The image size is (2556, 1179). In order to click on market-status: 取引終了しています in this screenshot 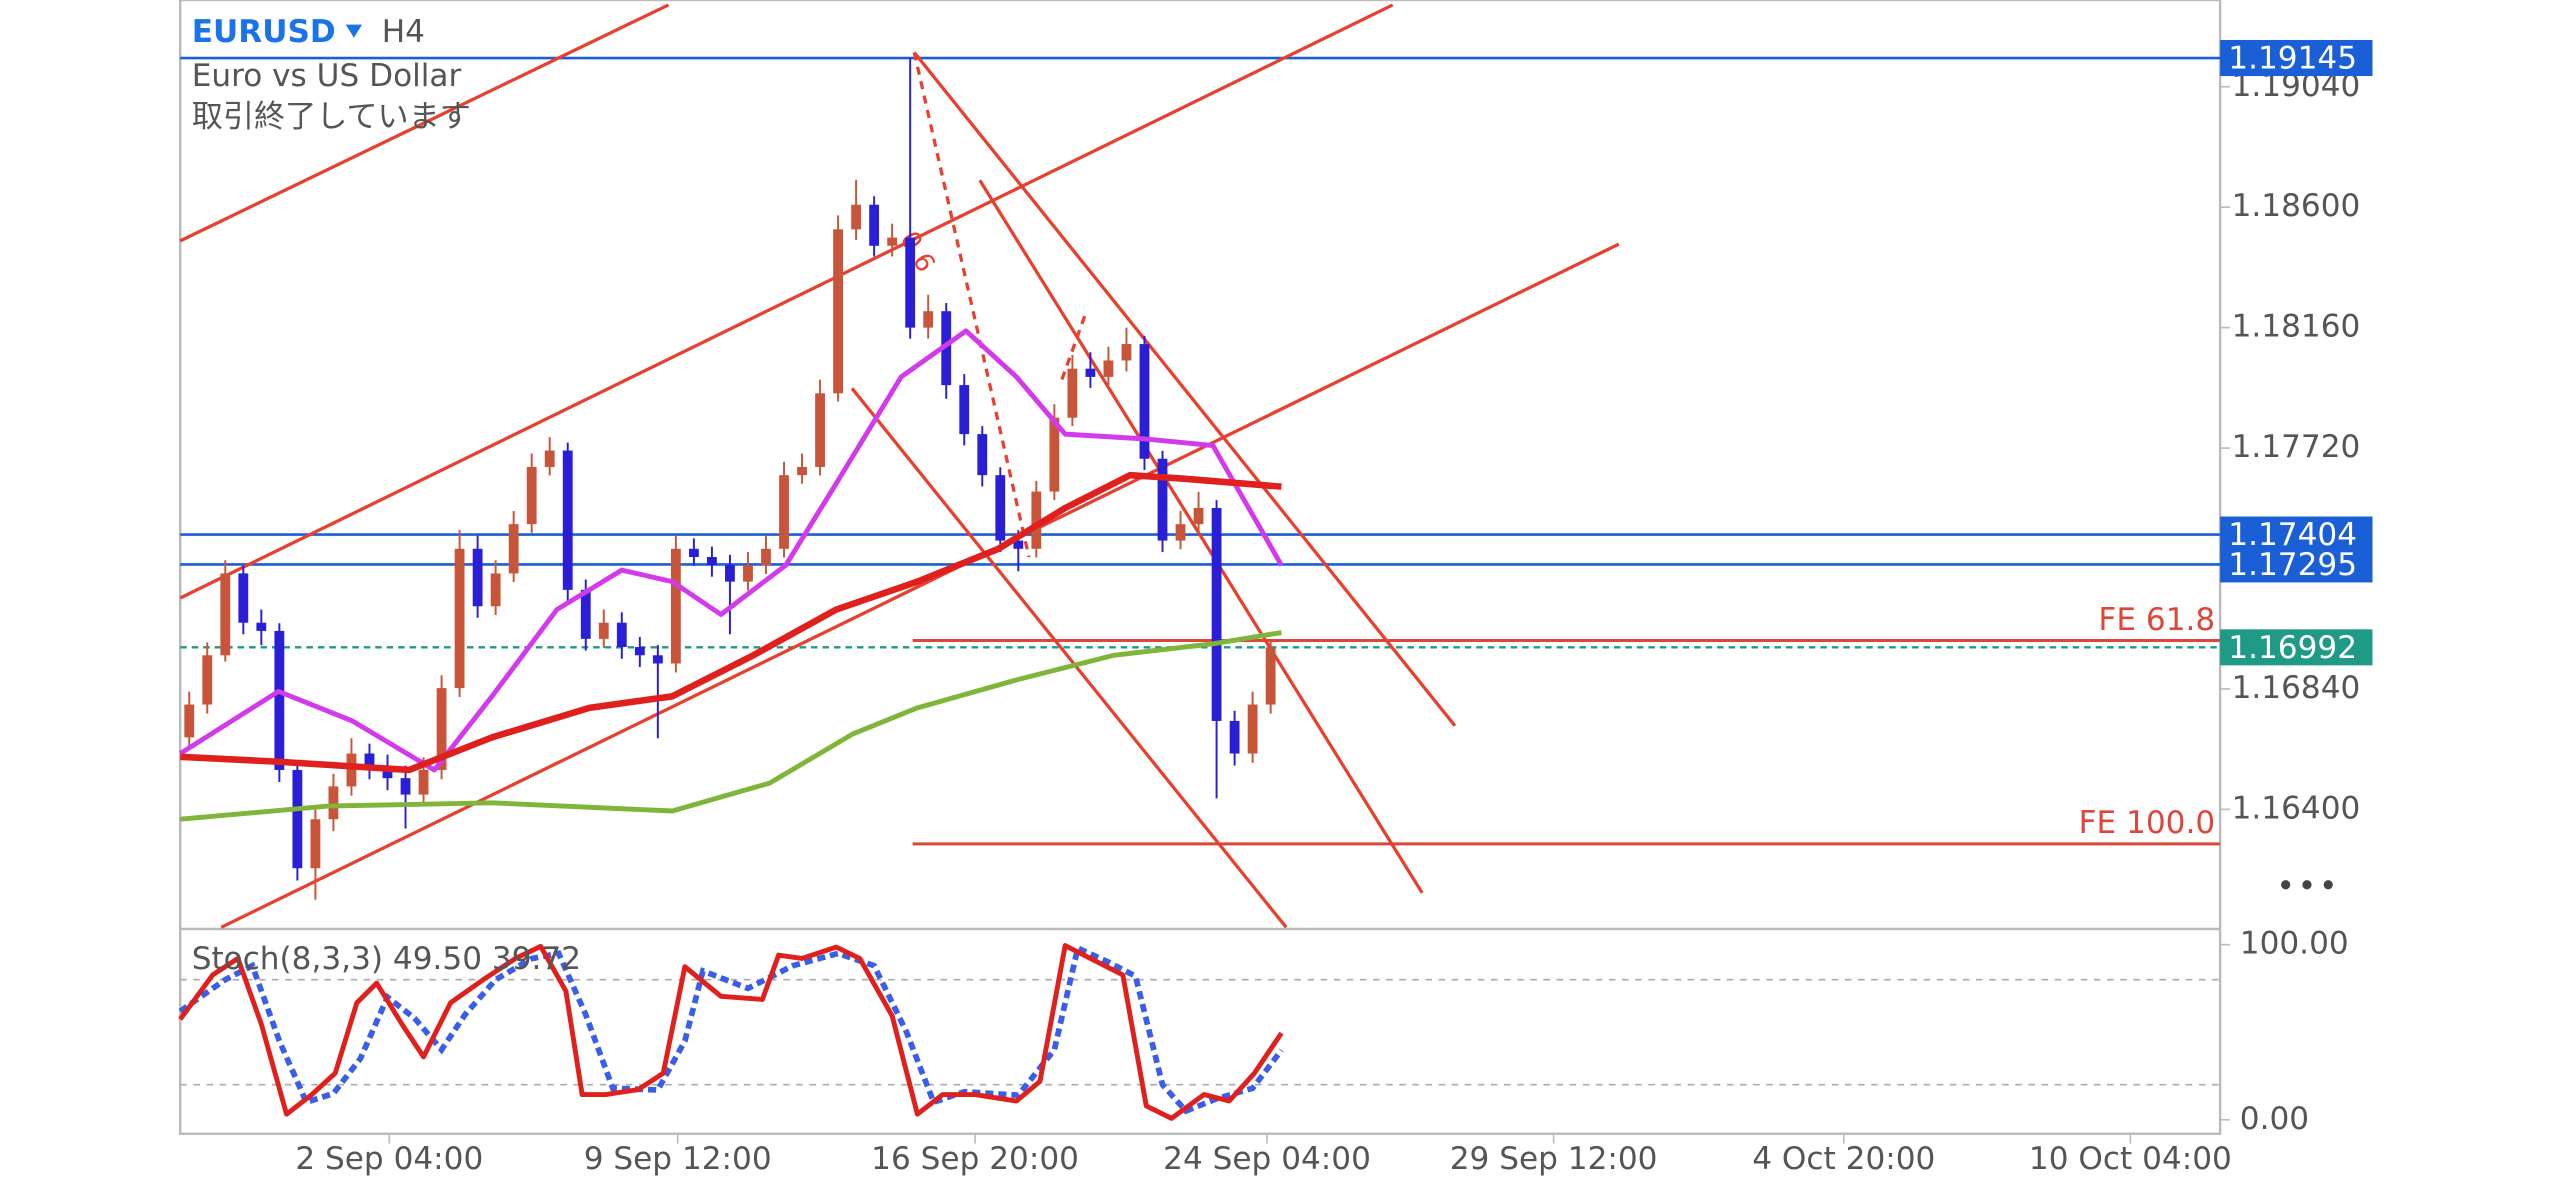, I will do `click(331, 117)`.